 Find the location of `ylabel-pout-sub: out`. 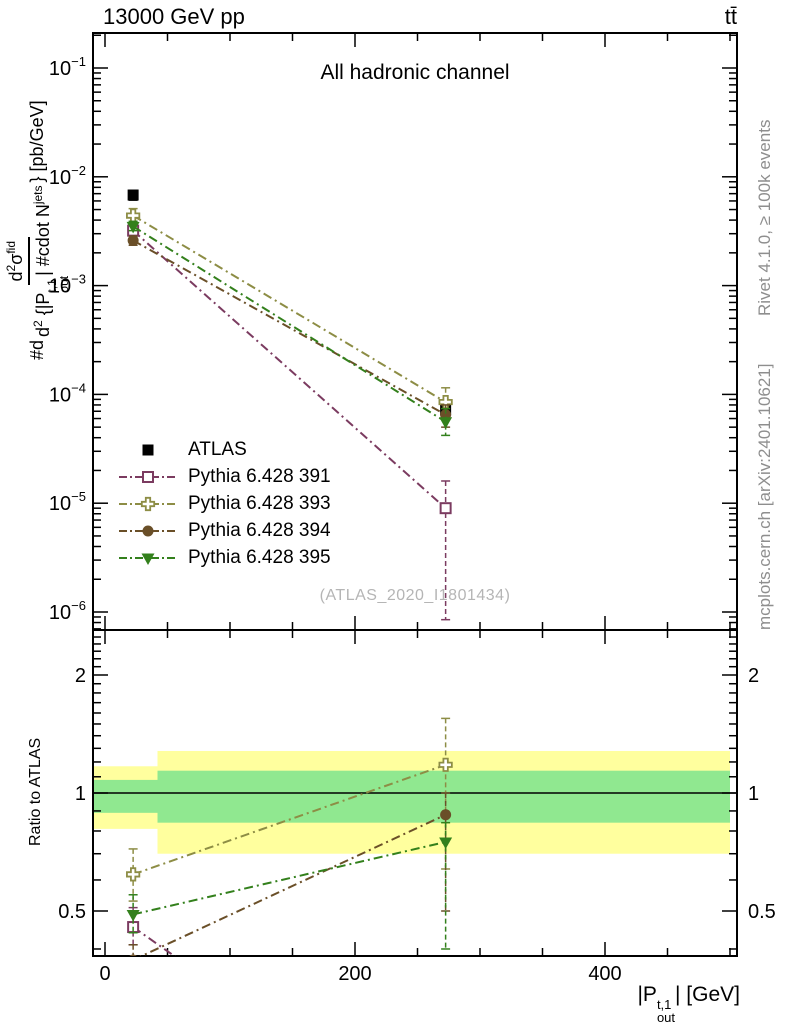

ylabel-pout-sub: out is located at coordinates (64, 284).